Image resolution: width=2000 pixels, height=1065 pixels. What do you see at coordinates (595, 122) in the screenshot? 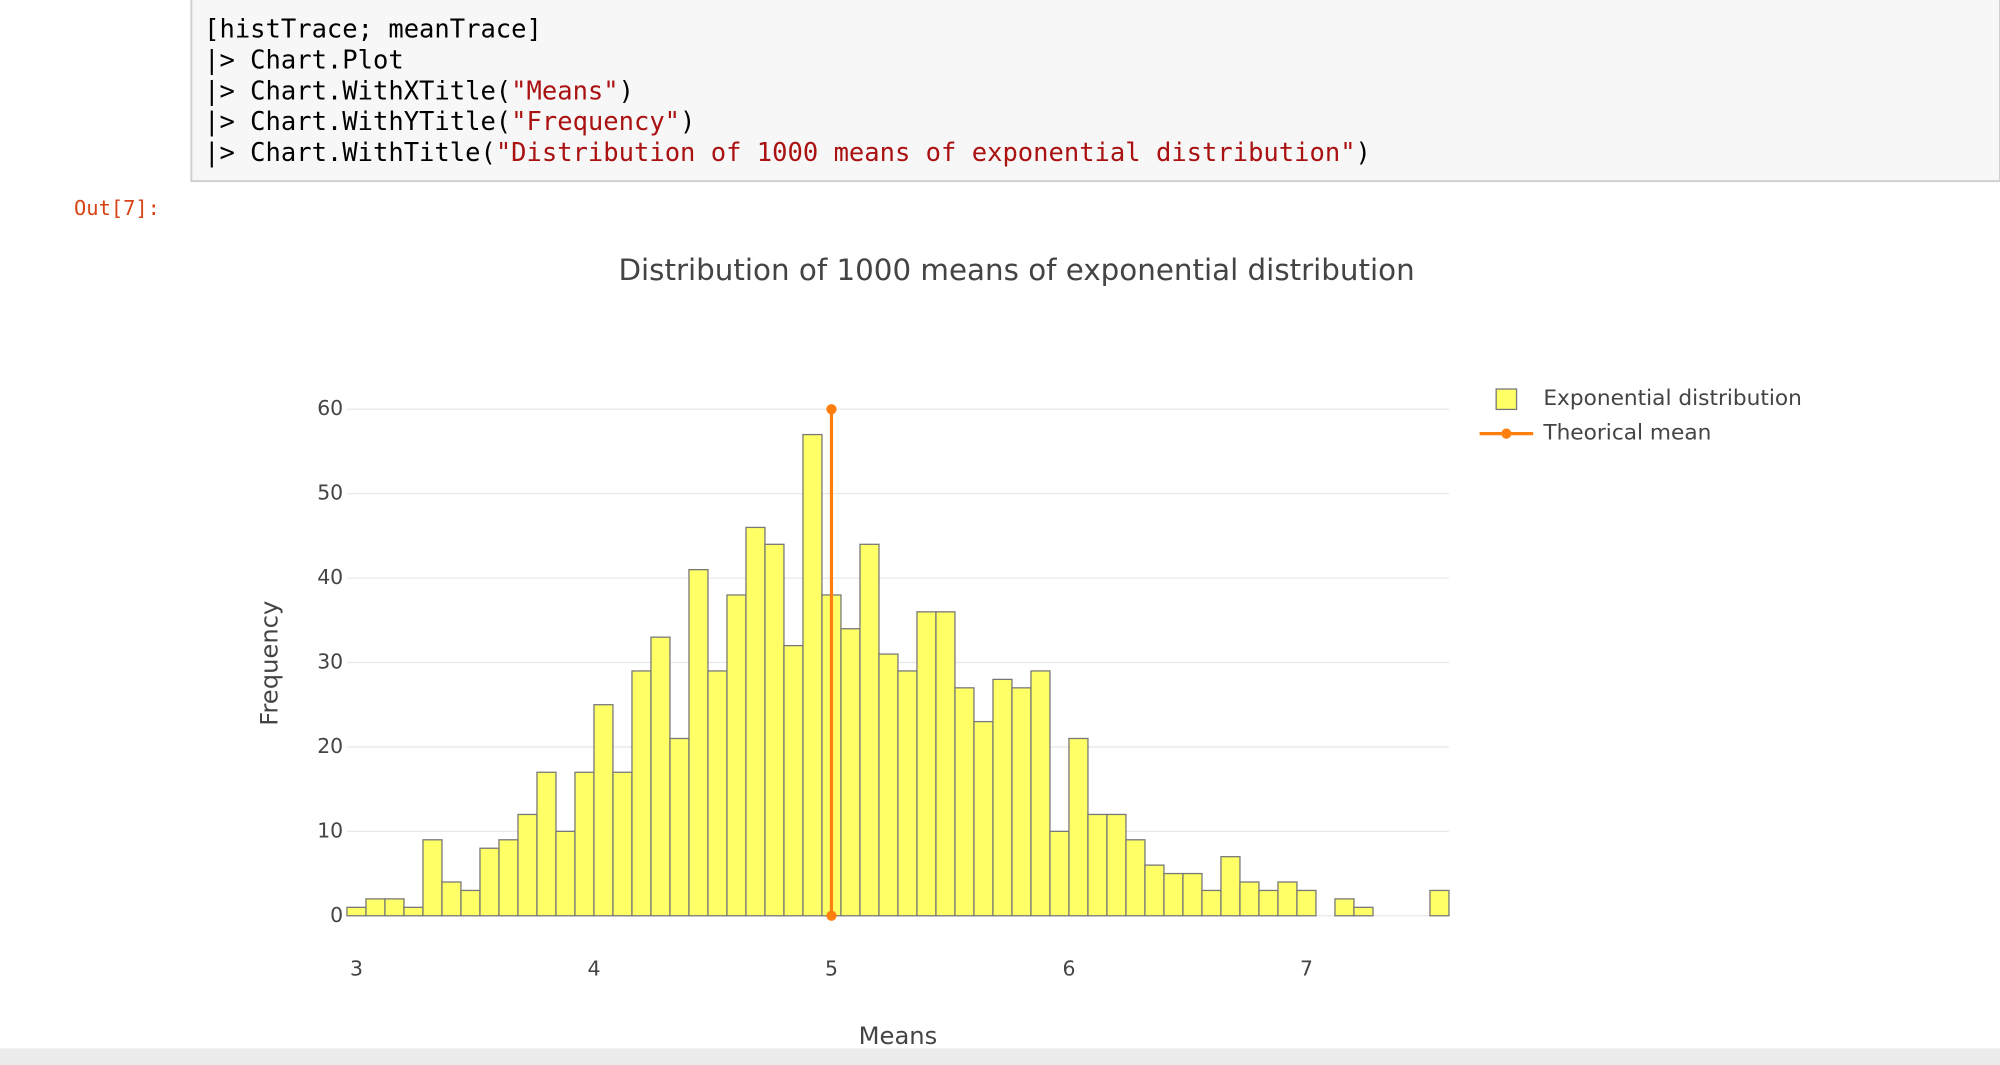
I see `code-token: "Frequency"` at bounding box center [595, 122].